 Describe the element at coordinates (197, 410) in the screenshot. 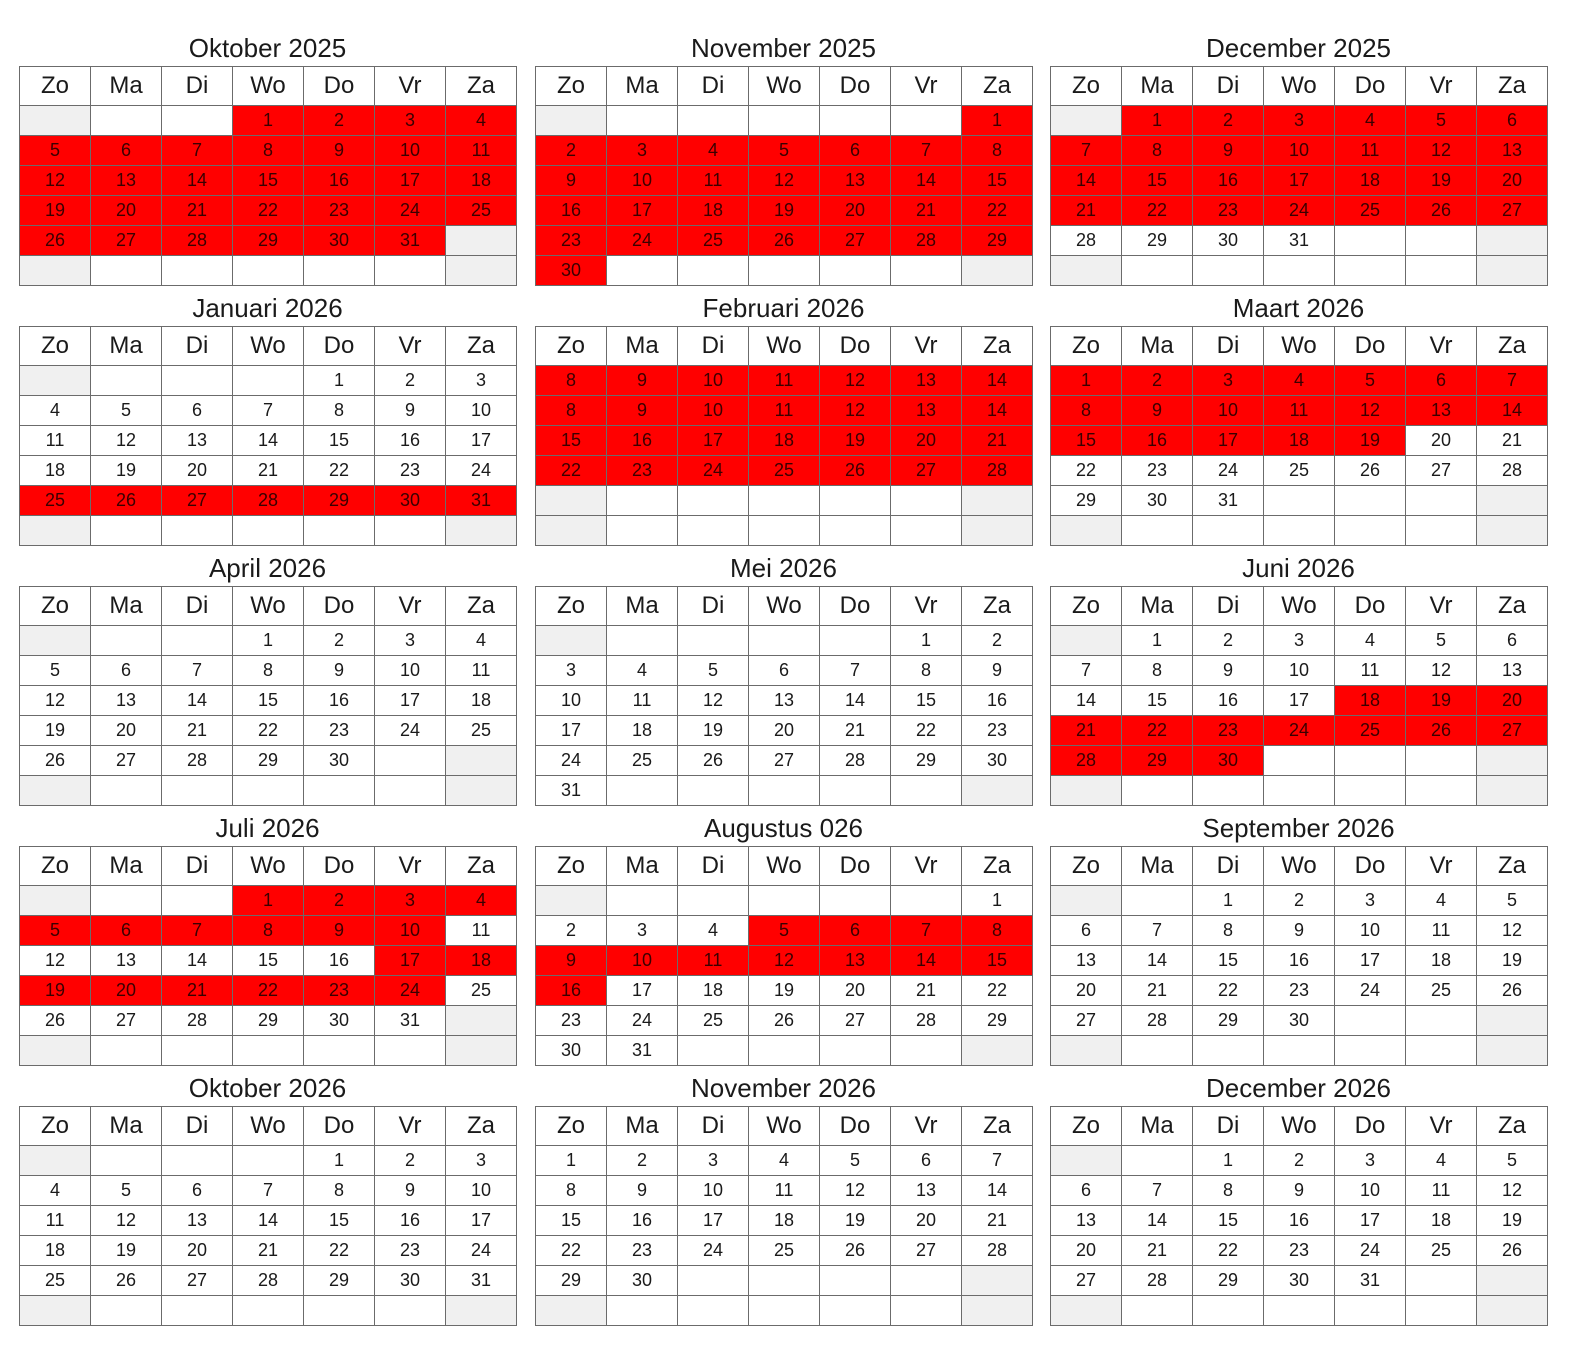

I see `day-cell: 6` at that location.